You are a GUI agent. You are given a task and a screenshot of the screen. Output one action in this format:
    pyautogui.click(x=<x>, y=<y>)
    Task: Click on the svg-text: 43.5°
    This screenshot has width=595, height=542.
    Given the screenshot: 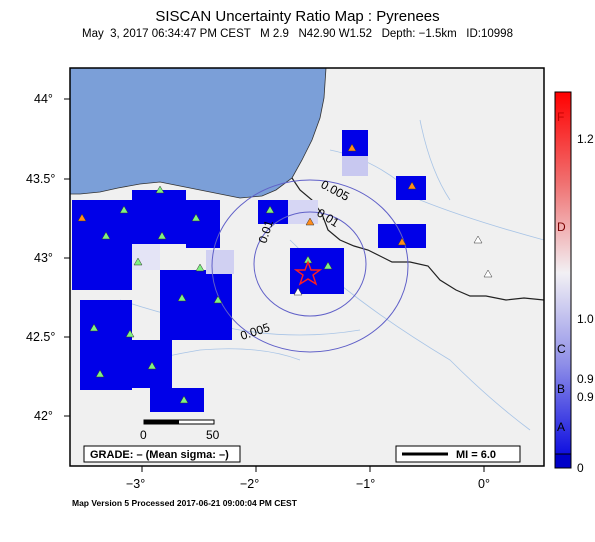 What is the action you would take?
    pyautogui.click(x=40, y=179)
    